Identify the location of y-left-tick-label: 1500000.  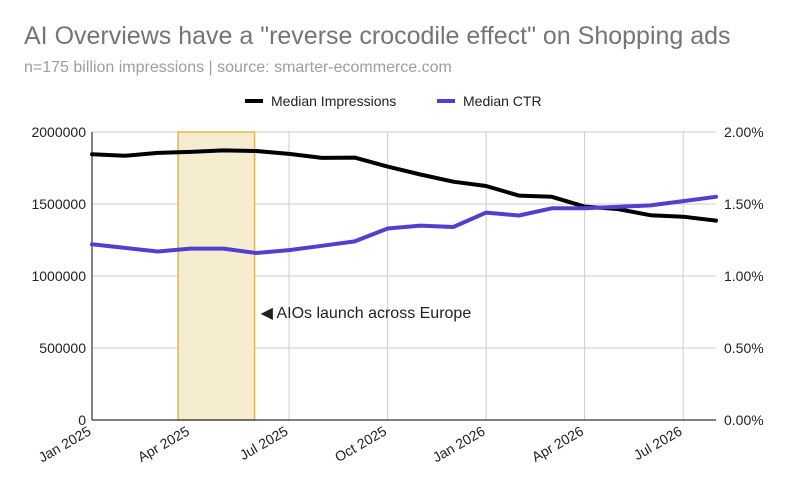
(58, 204).